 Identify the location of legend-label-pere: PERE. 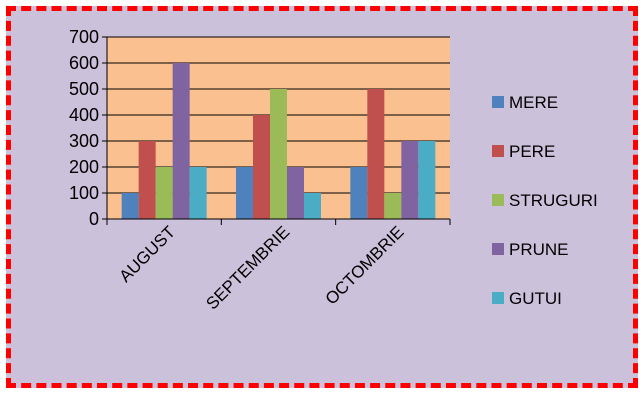
(532, 151).